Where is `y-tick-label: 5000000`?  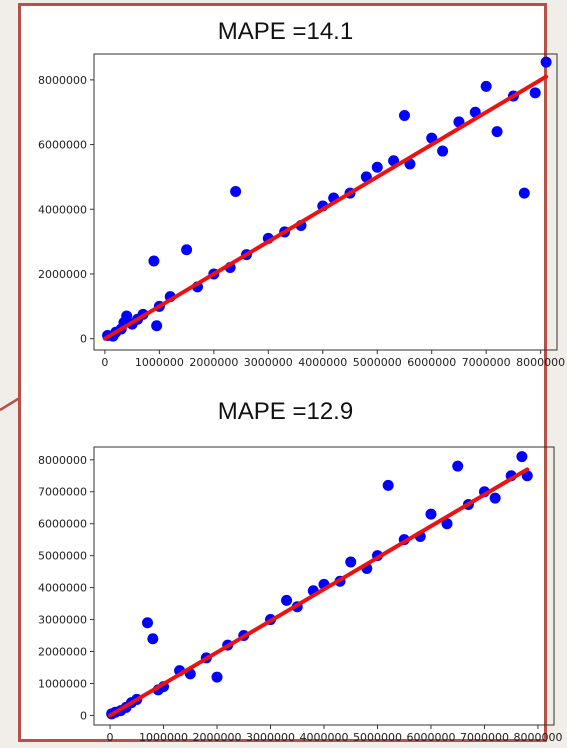
y-tick-label: 5000000 is located at coordinates (62, 556).